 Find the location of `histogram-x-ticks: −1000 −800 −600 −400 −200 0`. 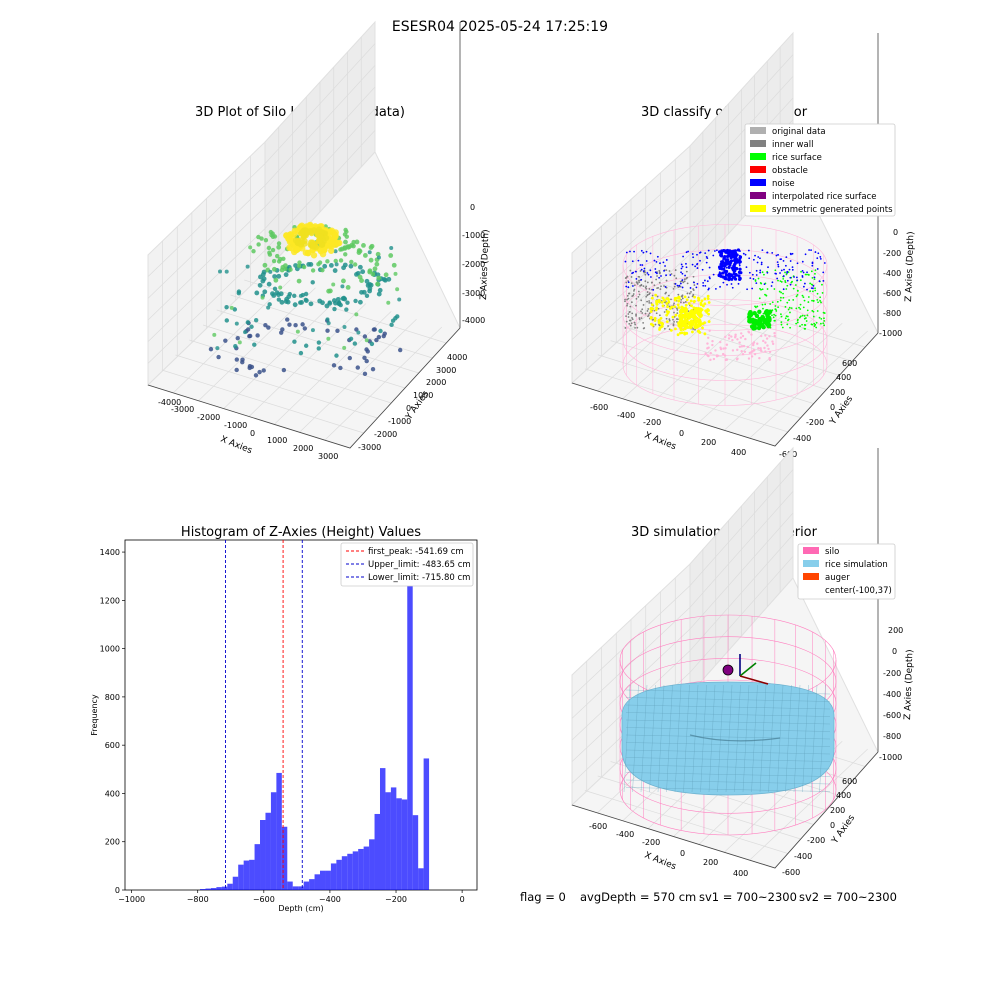

histogram-x-ticks: −1000 −800 −600 −400 −200 0 is located at coordinates (291, 897).